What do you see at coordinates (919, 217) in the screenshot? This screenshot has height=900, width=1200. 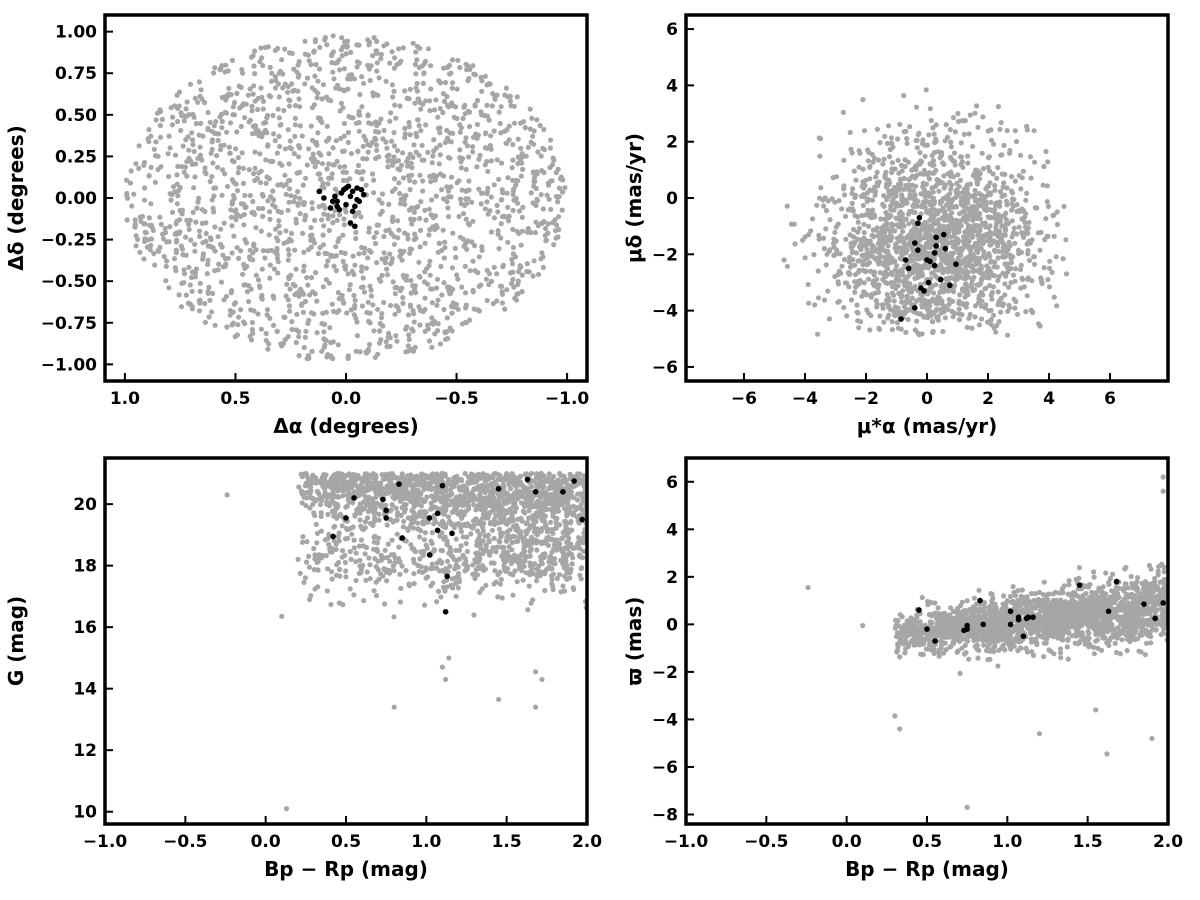 I see `member-star-point` at bounding box center [919, 217].